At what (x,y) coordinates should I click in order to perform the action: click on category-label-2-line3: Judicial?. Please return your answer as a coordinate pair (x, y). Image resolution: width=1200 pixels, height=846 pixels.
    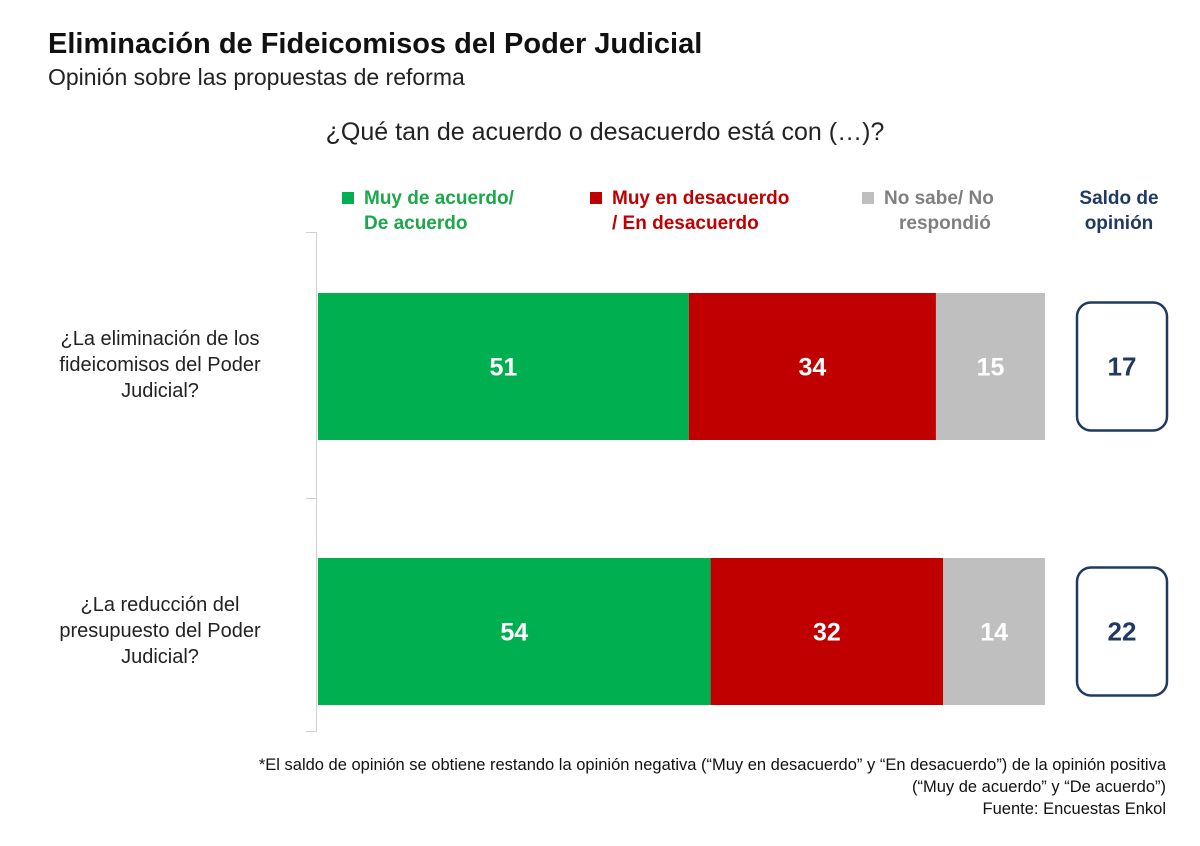
    Looking at the image, I should click on (160, 657).